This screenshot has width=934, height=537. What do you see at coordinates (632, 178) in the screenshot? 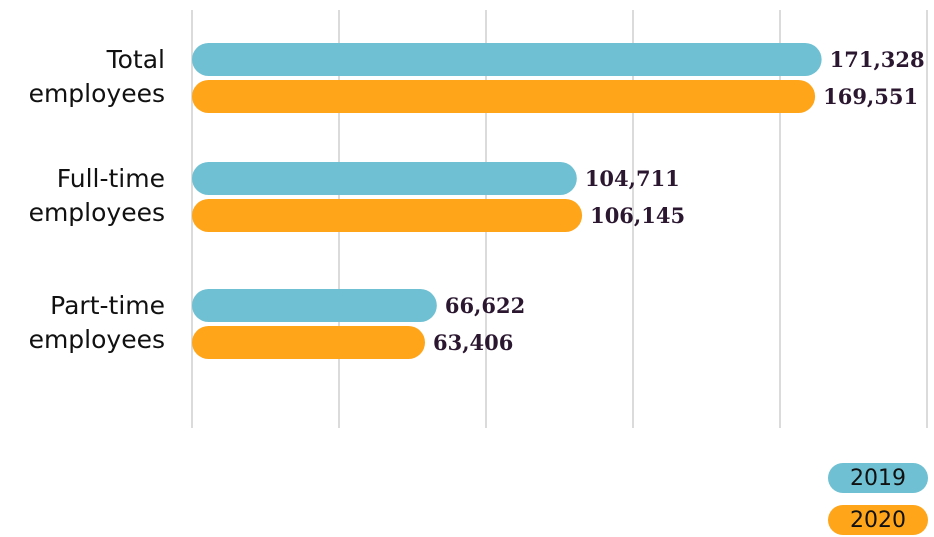
I see `value-label: 104,711` at bounding box center [632, 178].